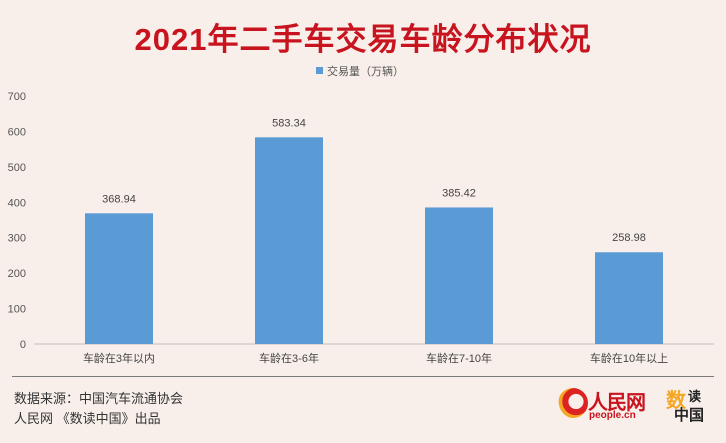 The width and height of the screenshot is (726, 443). Describe the element at coordinates (289, 358) in the screenshot. I see `x-category-label: 车龄在3-6年` at that location.